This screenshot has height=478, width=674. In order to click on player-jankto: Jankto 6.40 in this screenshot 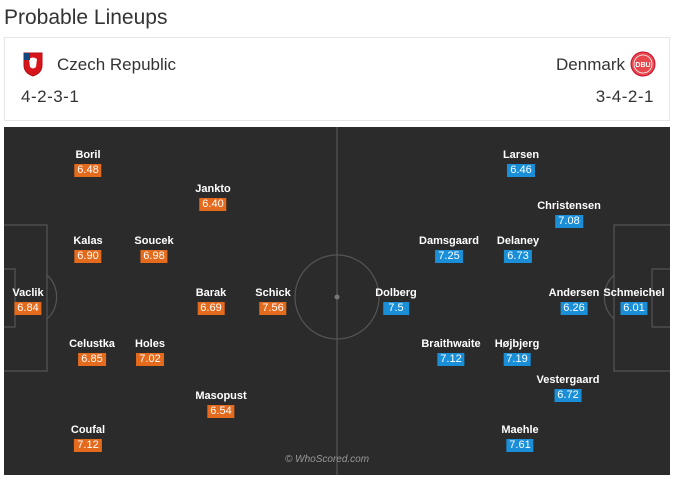, I will do `click(213, 196)`.